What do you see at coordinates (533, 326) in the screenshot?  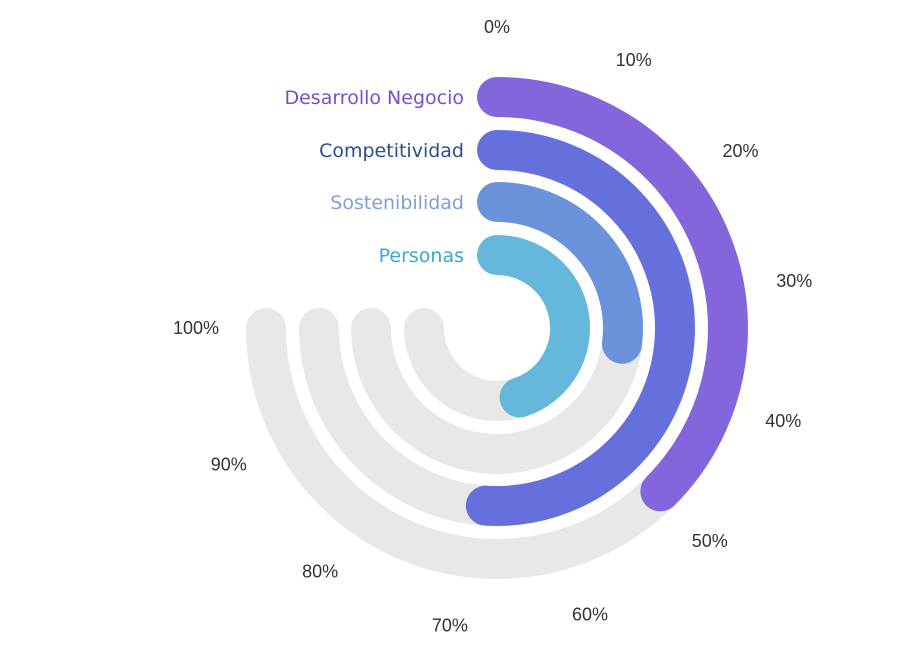 I see `bar-personas` at bounding box center [533, 326].